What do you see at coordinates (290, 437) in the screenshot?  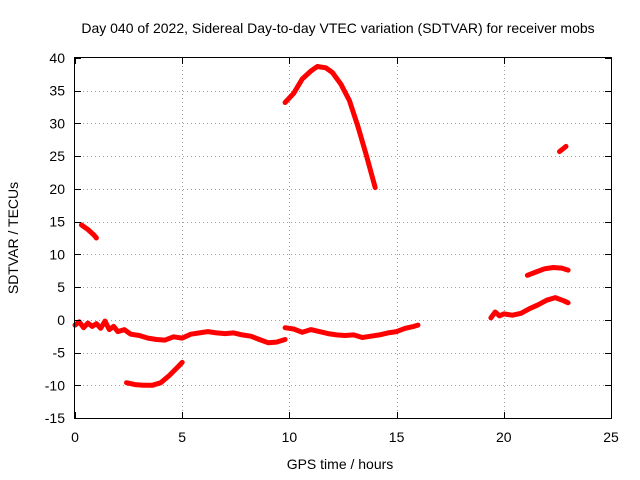 I see `x-tick-label: 10` at bounding box center [290, 437].